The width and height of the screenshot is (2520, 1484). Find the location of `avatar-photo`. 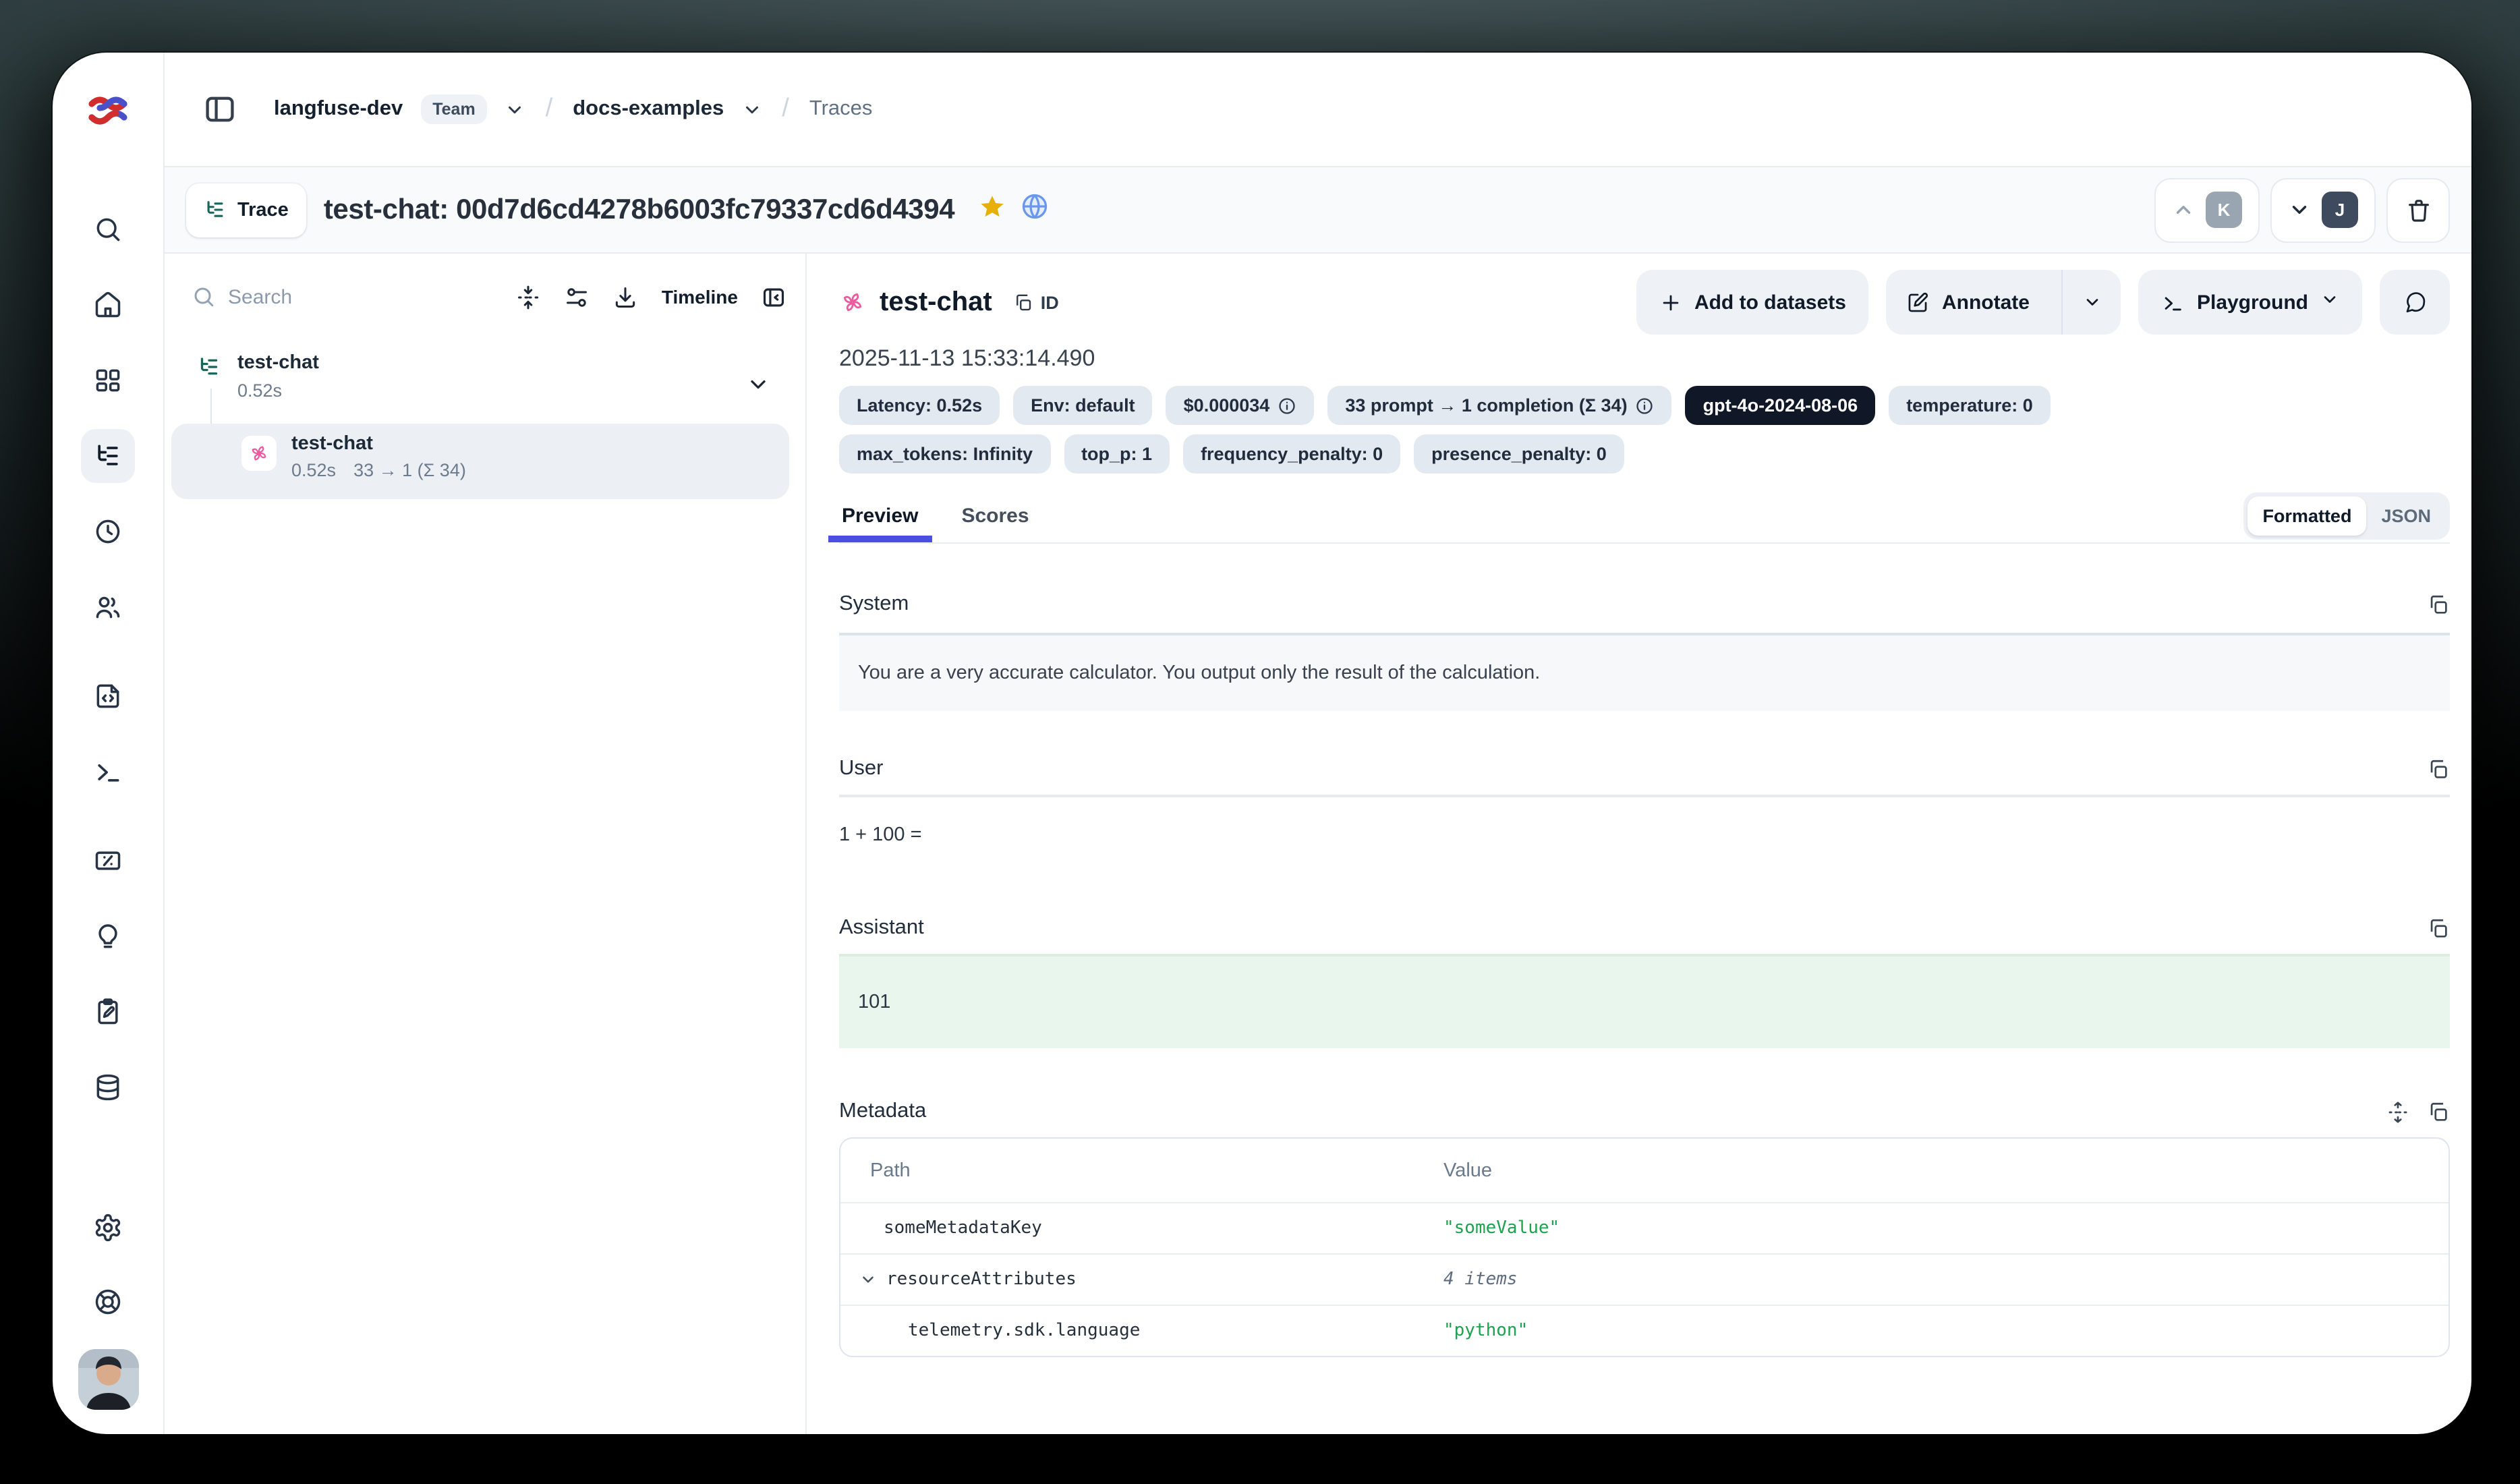

avatar-photo is located at coordinates (108, 1380).